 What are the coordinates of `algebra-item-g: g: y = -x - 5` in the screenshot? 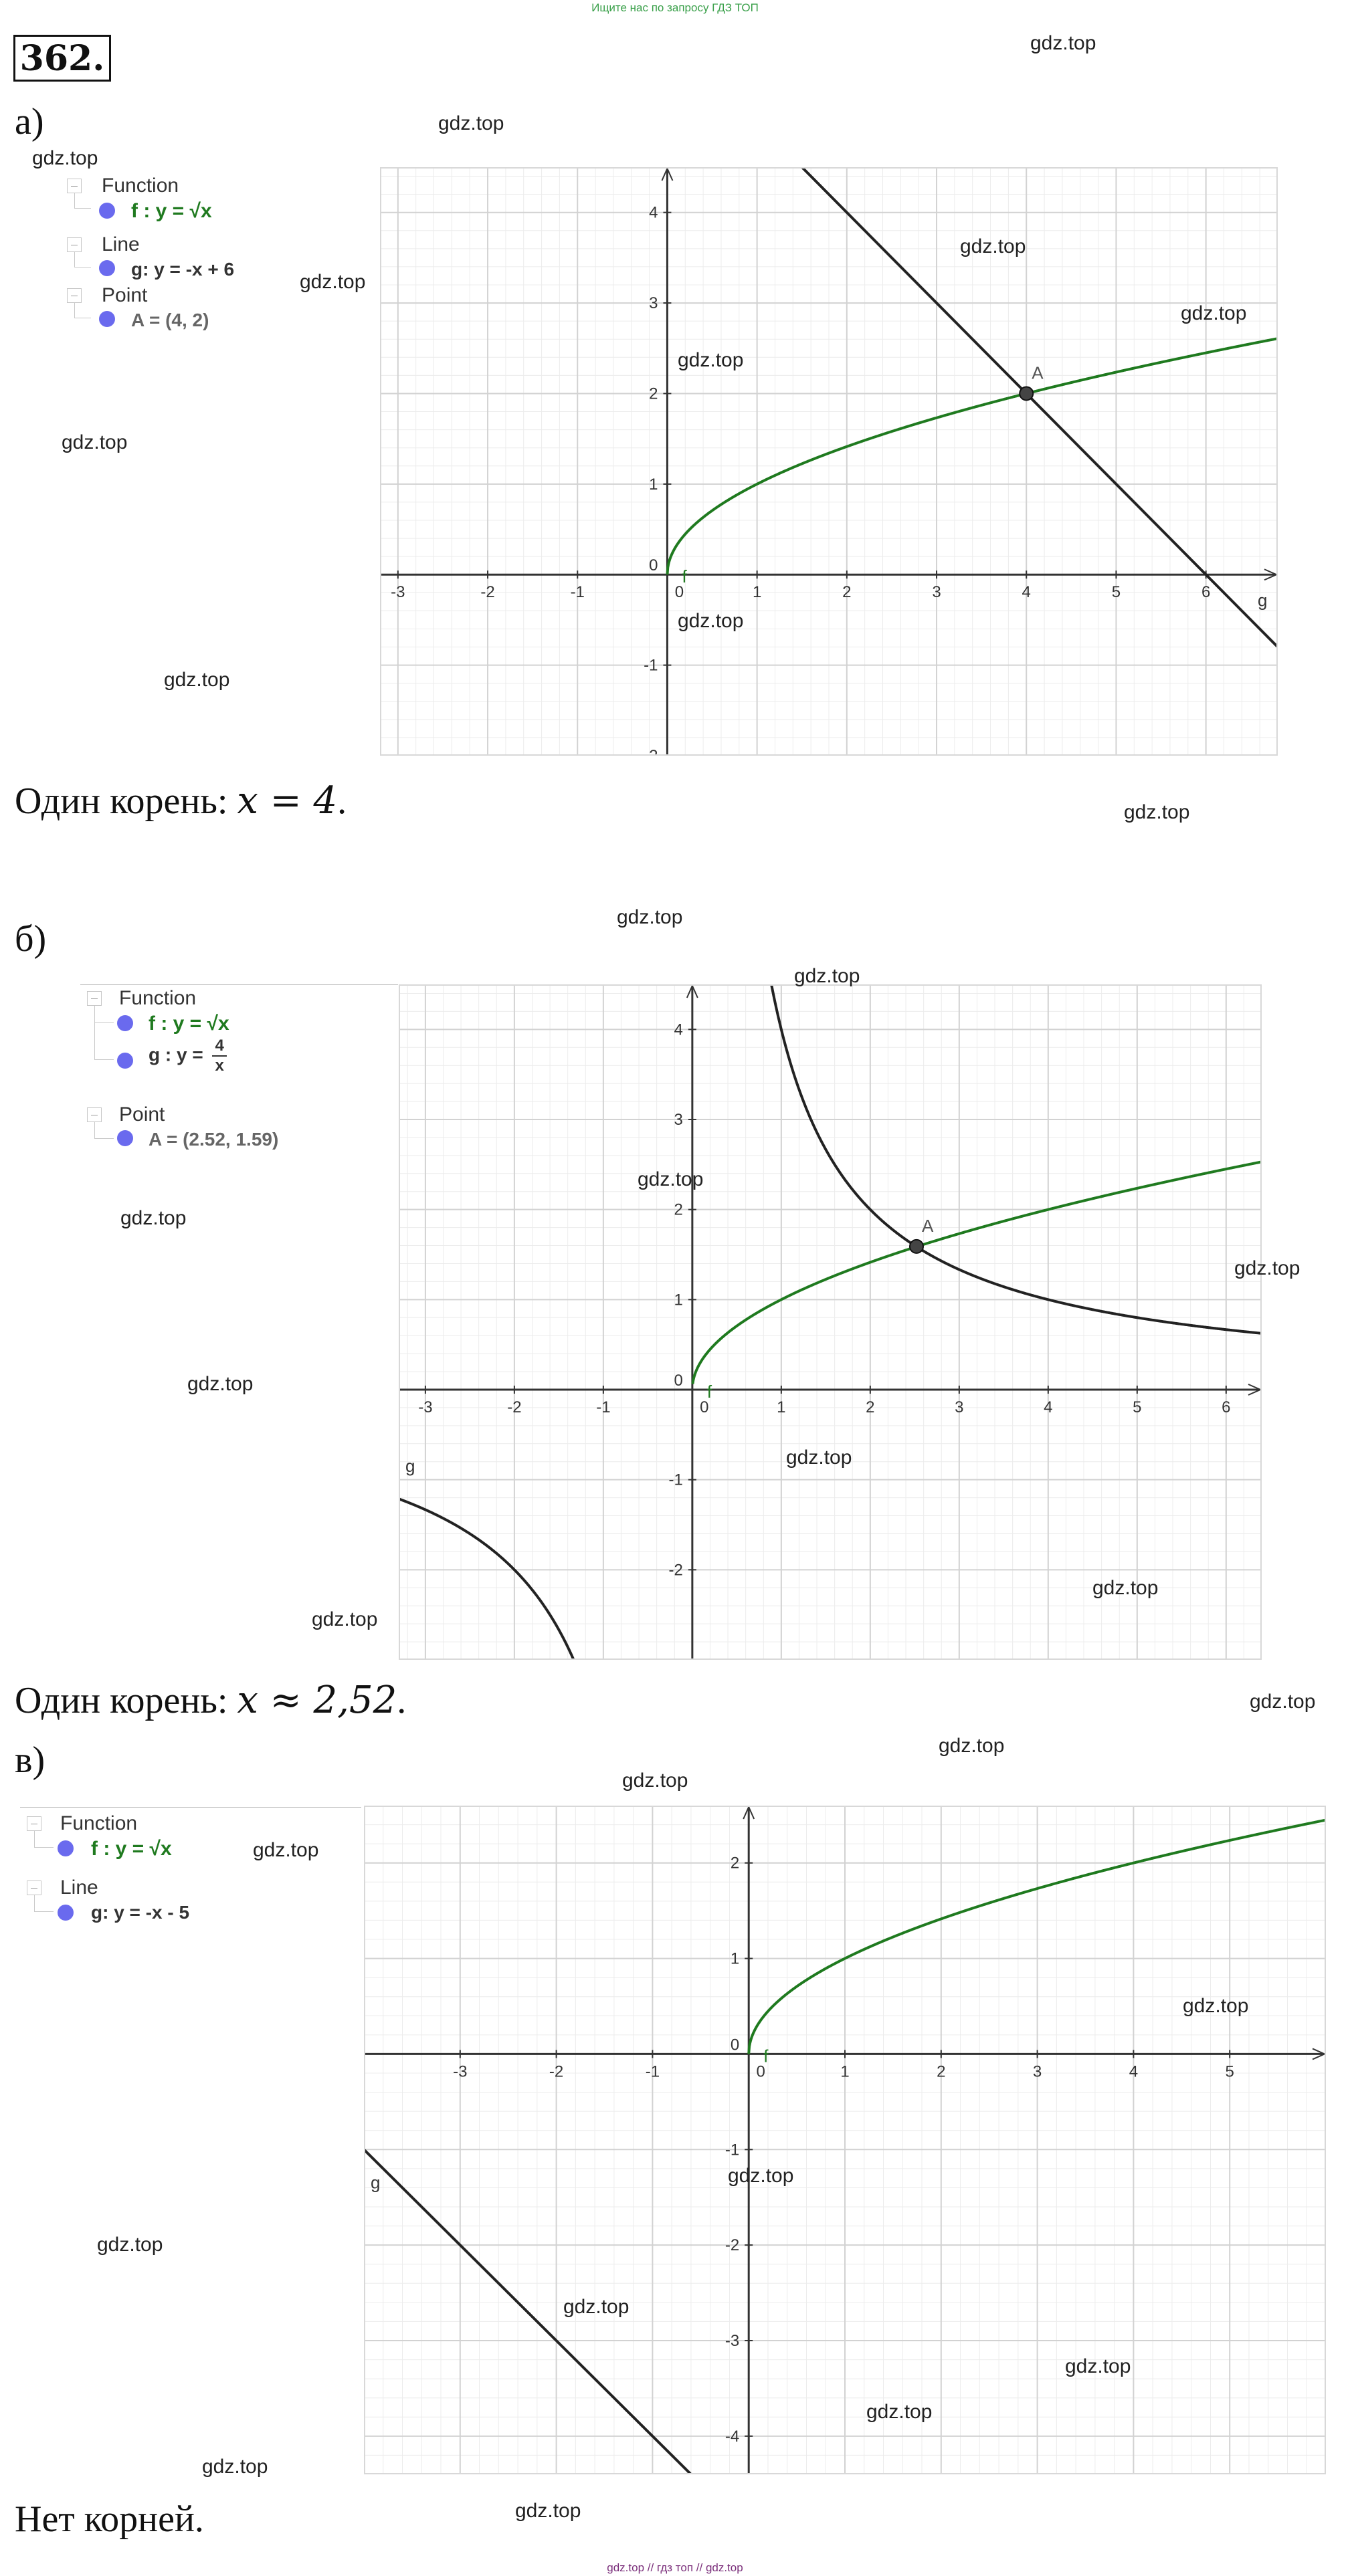 It's located at (140, 1913).